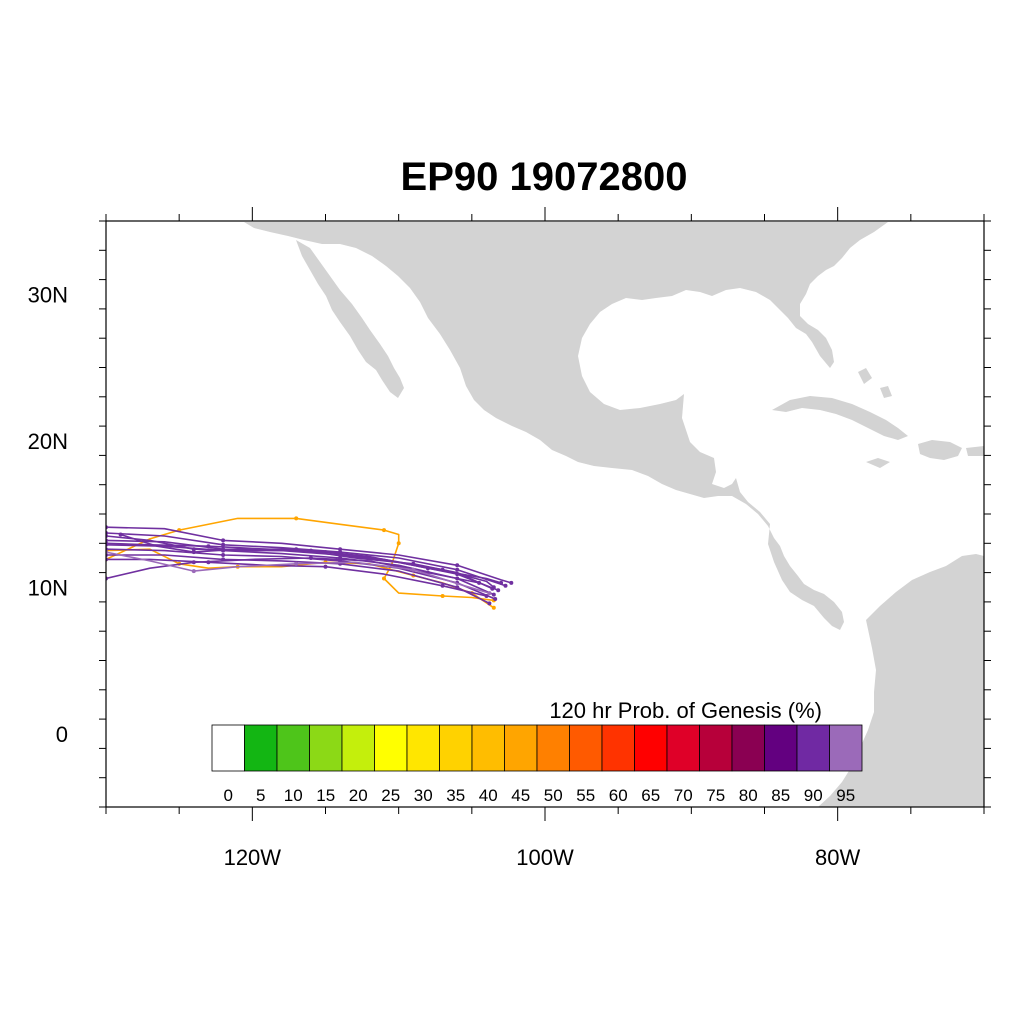  What do you see at coordinates (62, 734) in the screenshot?
I see `lat-tick-label: 0` at bounding box center [62, 734].